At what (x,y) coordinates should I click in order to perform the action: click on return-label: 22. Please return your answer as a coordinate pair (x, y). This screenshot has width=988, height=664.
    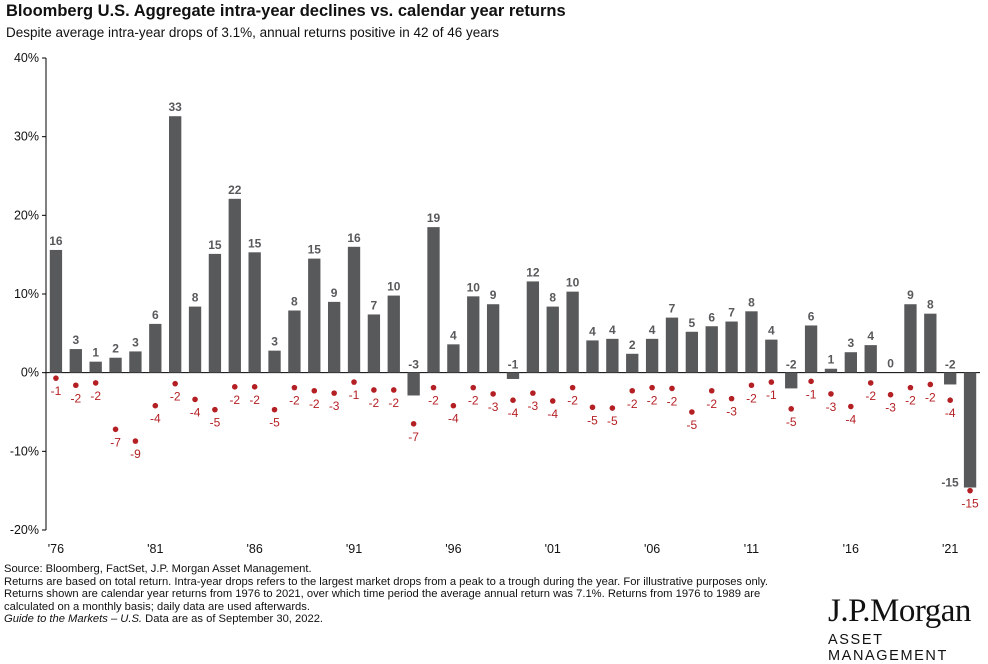
    Looking at the image, I should click on (235, 190).